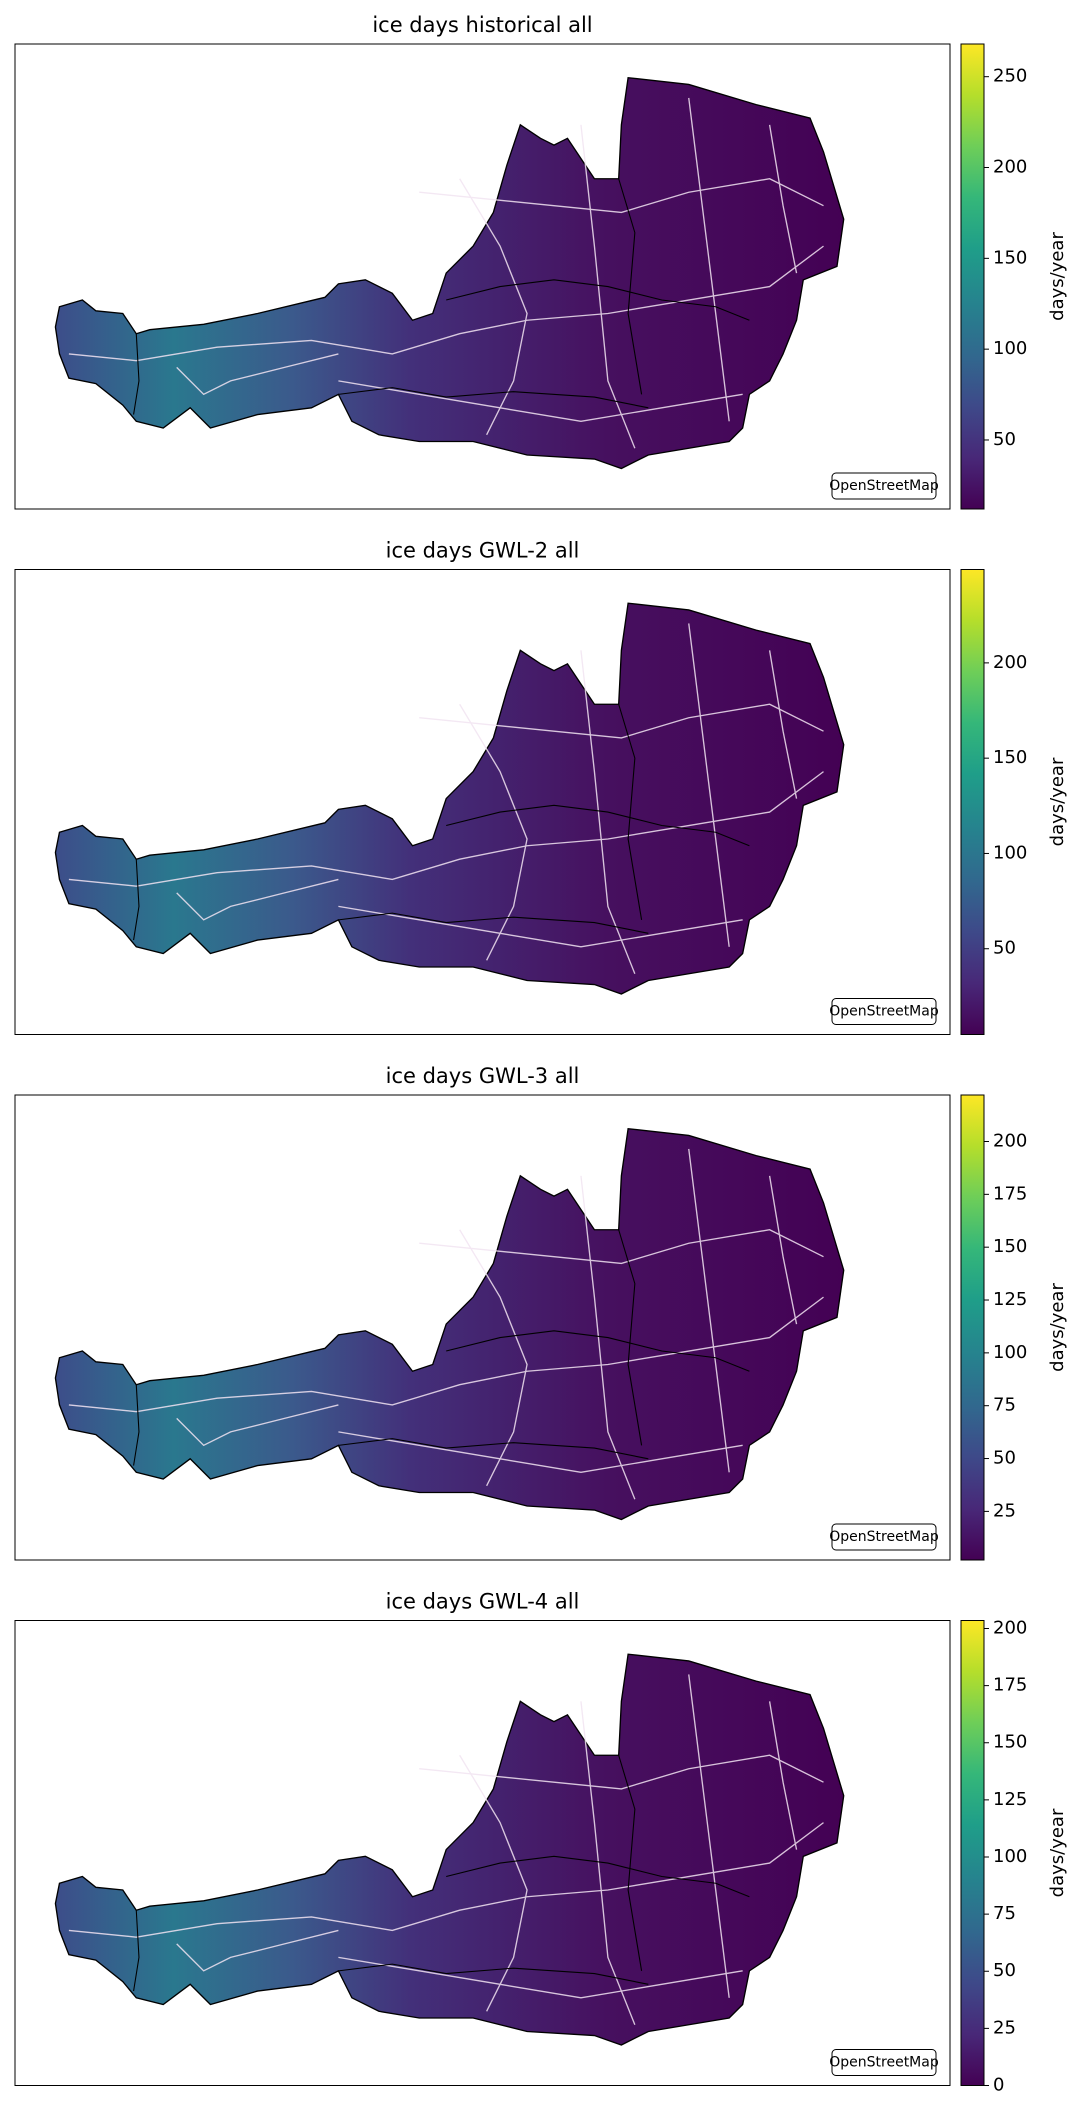 The image size is (1078, 2108). I want to click on colorbar-tick-label: 0, so click(998, 2085).